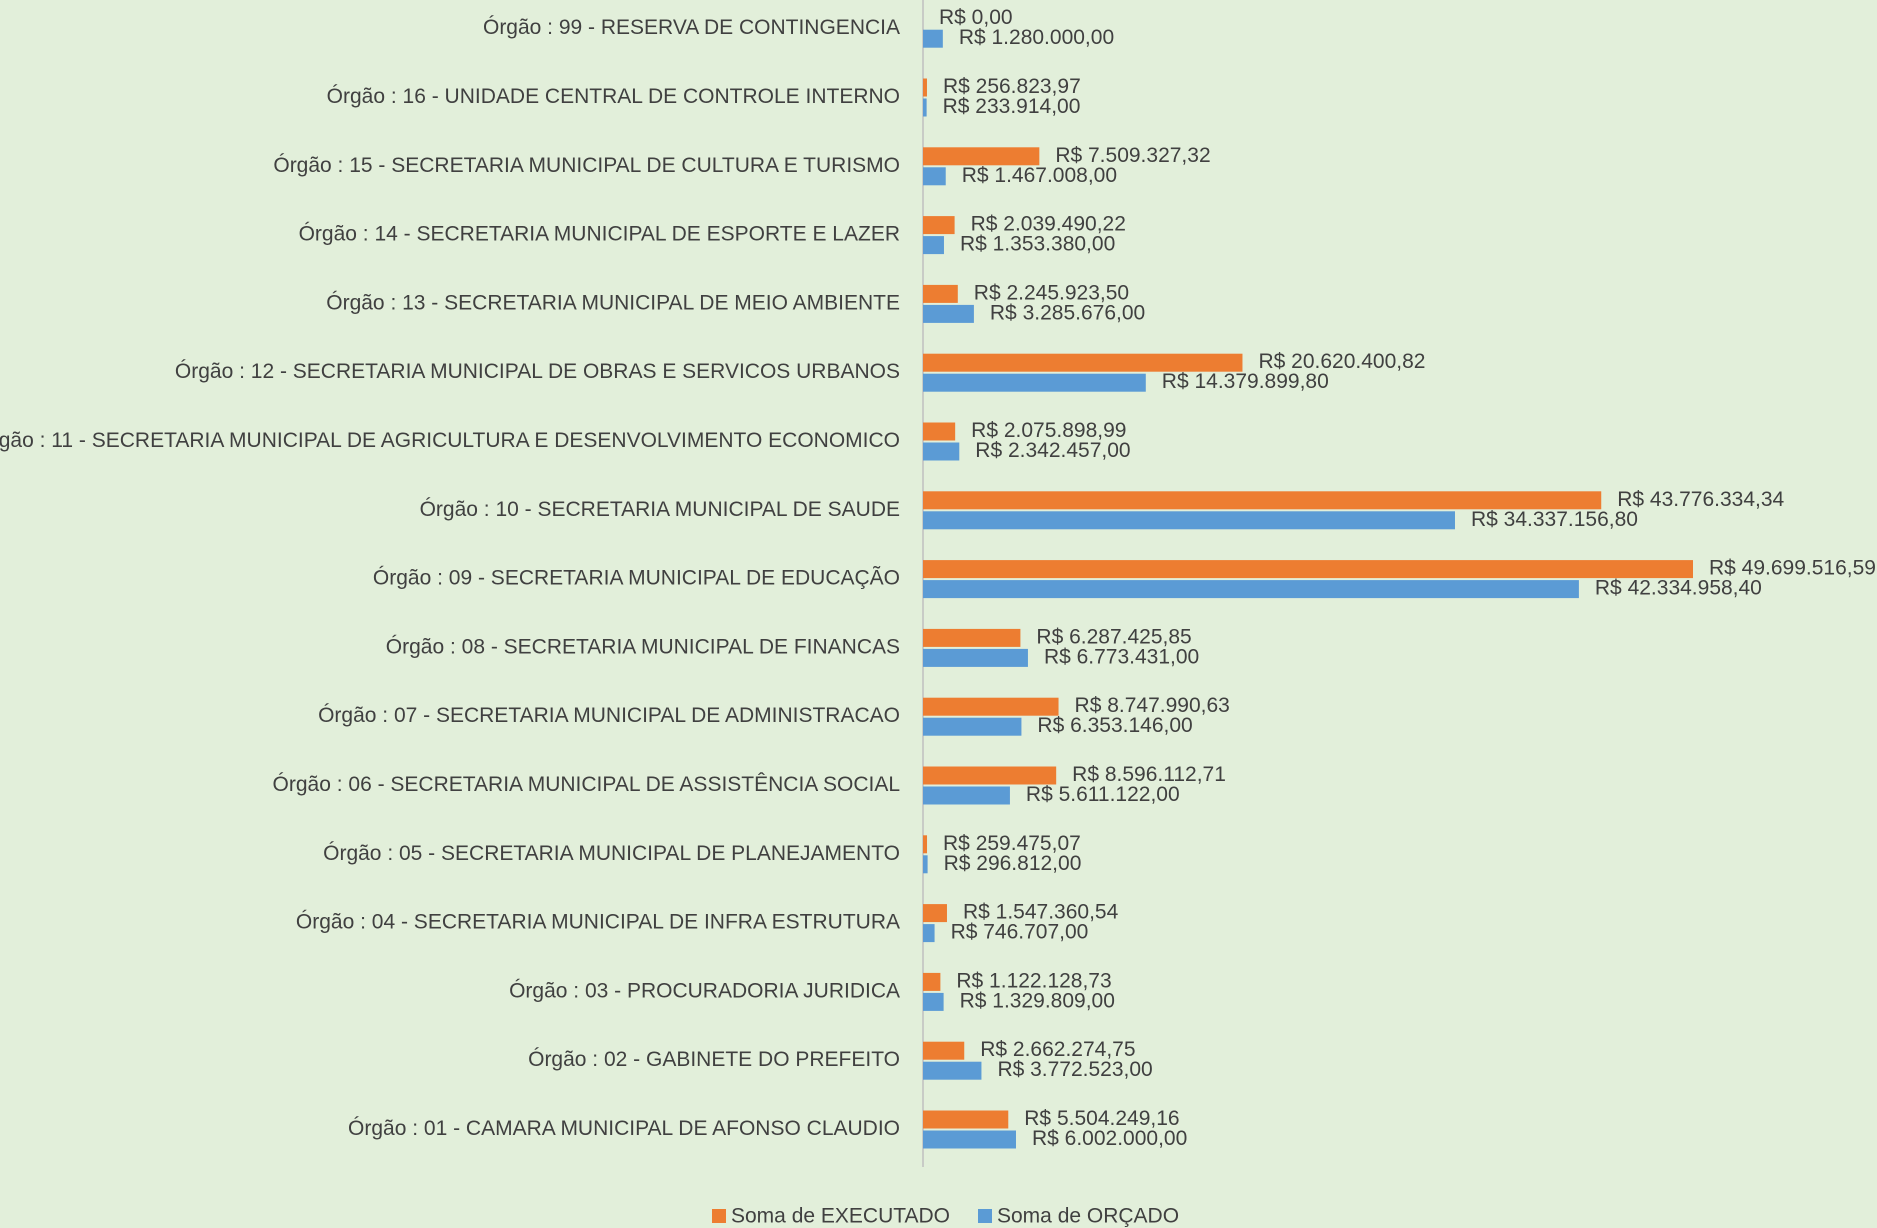  Describe the element at coordinates (1033, 980) in the screenshot. I see `value-label: R$ 1.122.128,73` at that location.